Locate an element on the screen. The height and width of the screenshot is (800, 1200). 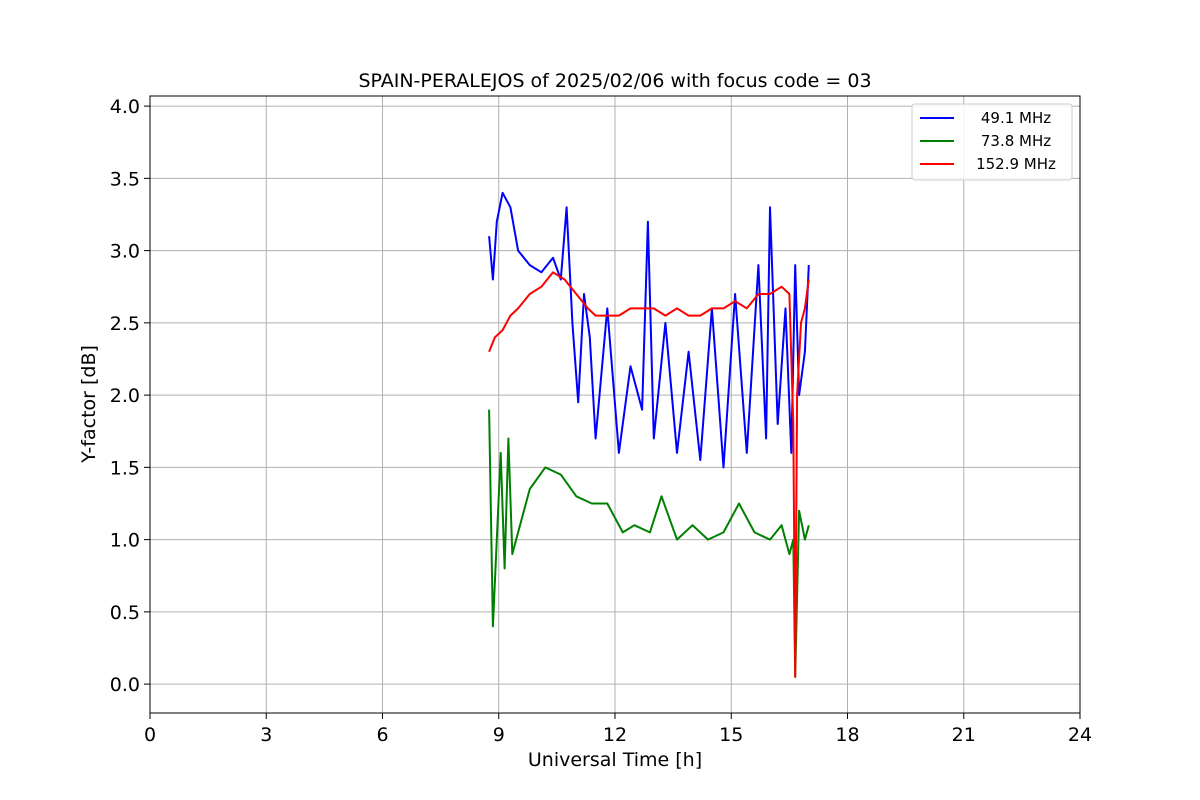
x-tick-label: 21 is located at coordinates (964, 735).